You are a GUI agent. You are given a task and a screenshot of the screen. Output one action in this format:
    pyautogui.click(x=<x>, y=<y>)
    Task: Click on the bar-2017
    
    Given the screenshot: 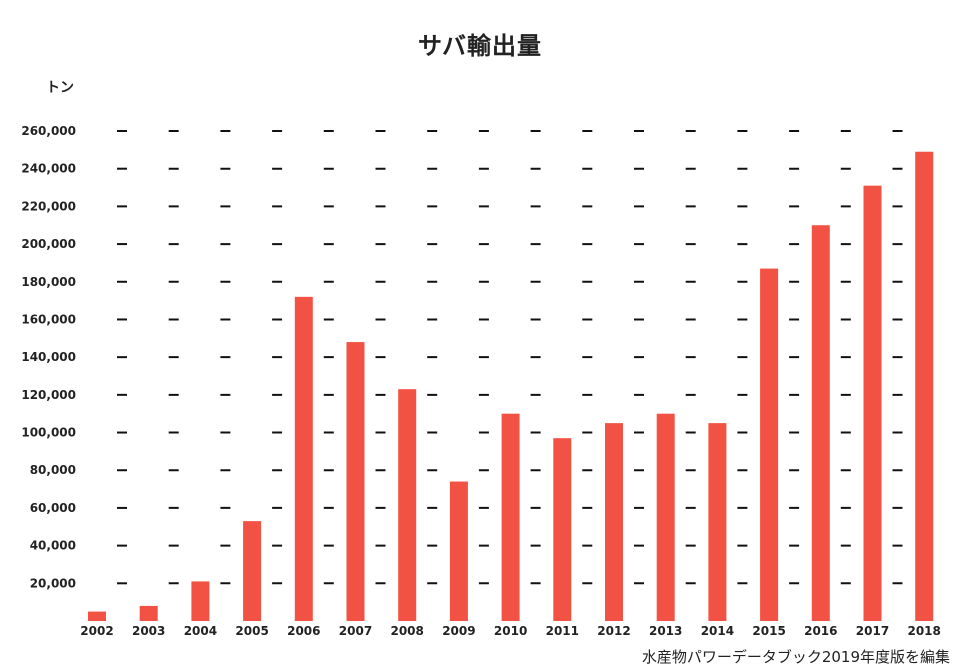 What is the action you would take?
    pyautogui.click(x=872, y=403)
    